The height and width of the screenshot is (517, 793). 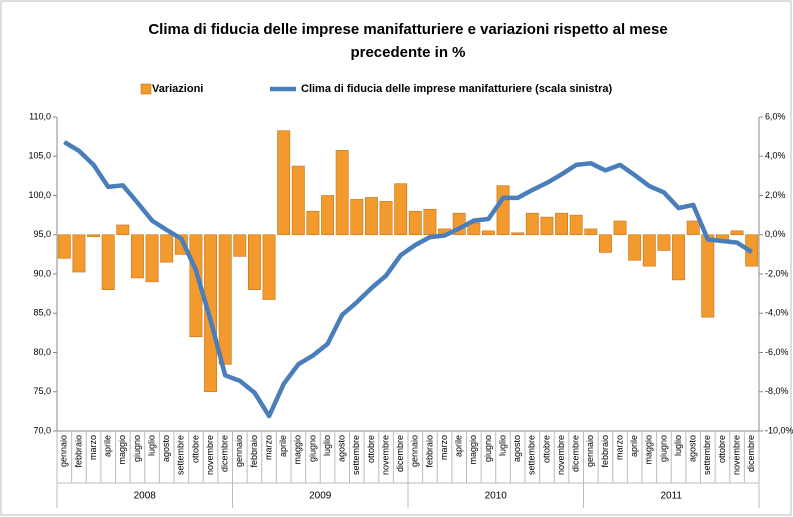 What do you see at coordinates (320, 496) in the screenshot?
I see `year-label: 2009` at bounding box center [320, 496].